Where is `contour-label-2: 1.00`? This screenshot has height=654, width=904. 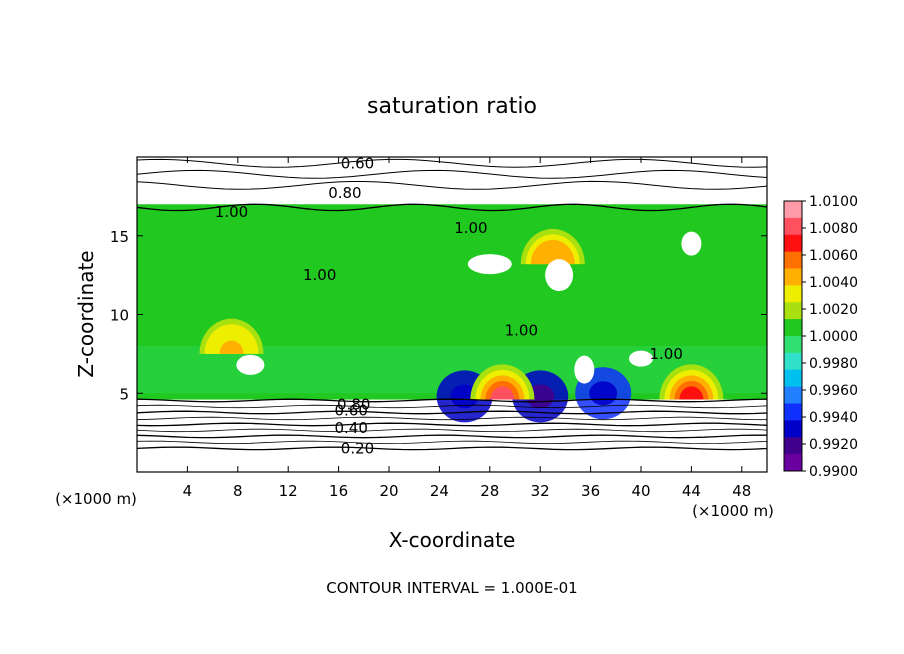
contour-label-2: 1.00 is located at coordinates (231, 212).